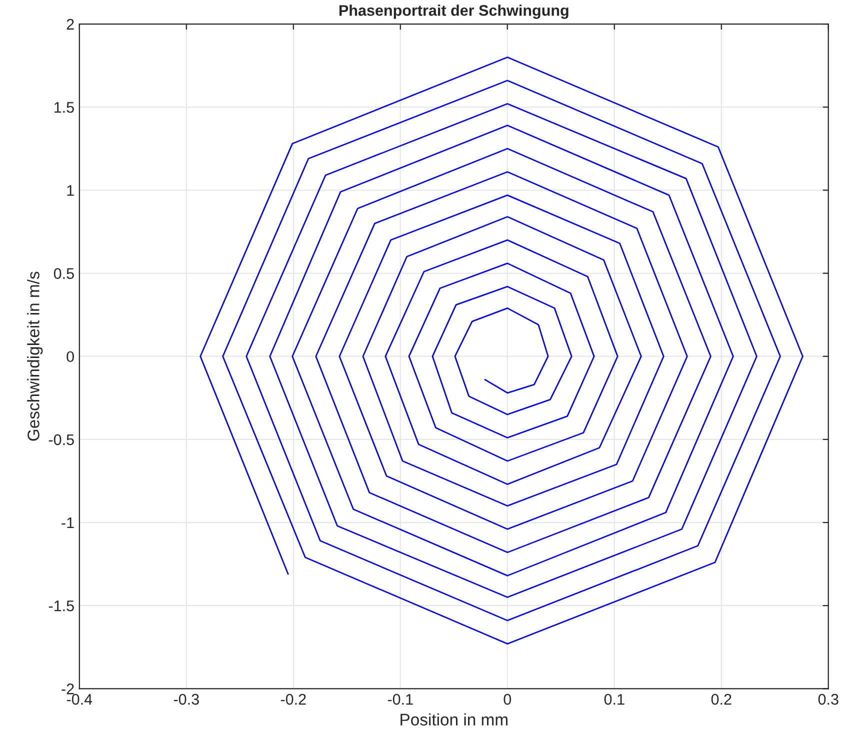  What do you see at coordinates (828, 699) in the screenshot?
I see `x-tick-label: 0.3` at bounding box center [828, 699].